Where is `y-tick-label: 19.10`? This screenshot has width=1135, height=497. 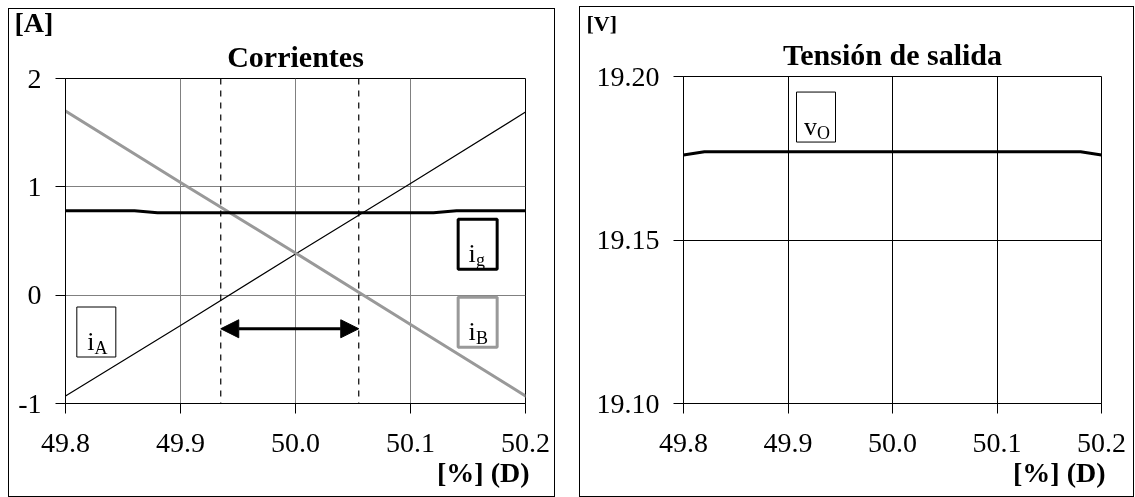
y-tick-label: 19.10 is located at coordinates (628, 403).